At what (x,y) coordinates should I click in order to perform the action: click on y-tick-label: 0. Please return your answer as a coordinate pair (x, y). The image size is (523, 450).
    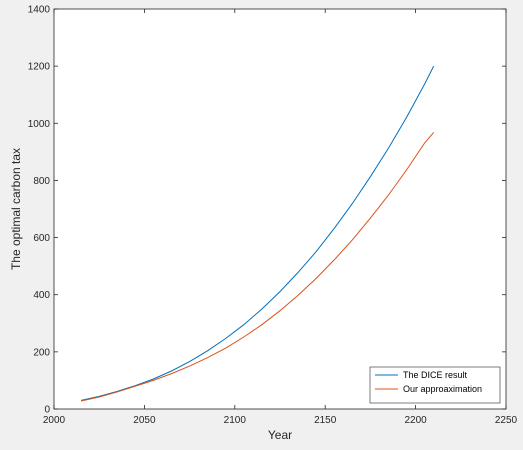
    Looking at the image, I should click on (47, 410).